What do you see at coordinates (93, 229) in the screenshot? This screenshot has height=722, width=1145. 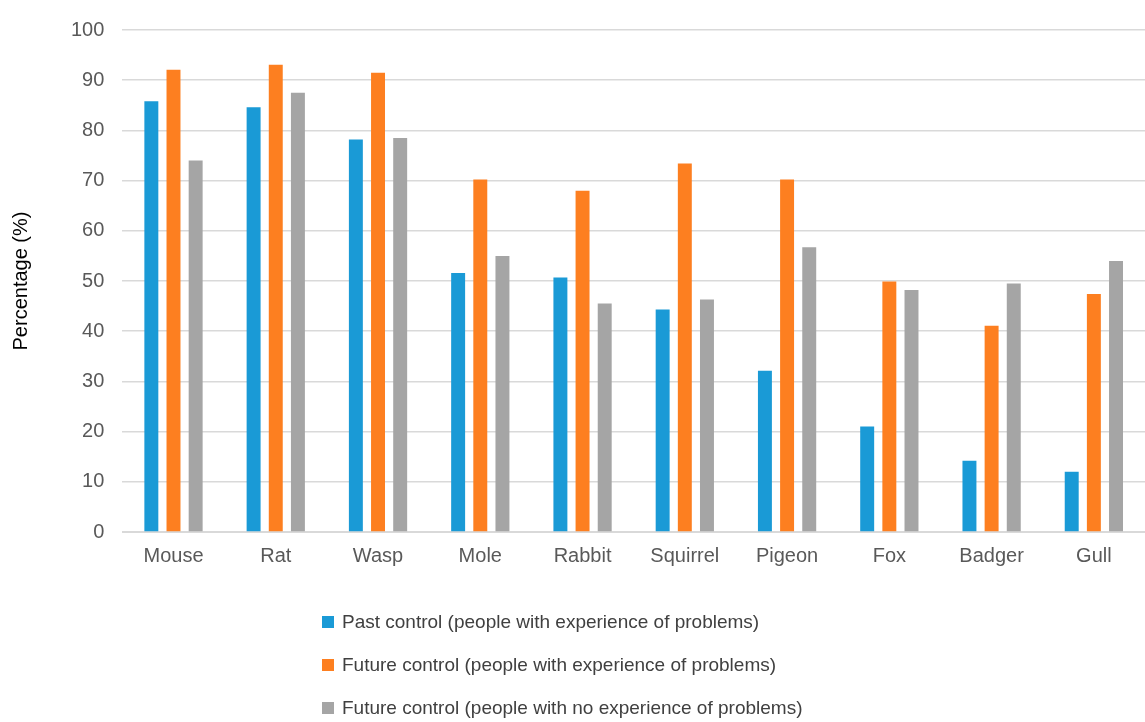 I see `y-tick-label: 60` at bounding box center [93, 229].